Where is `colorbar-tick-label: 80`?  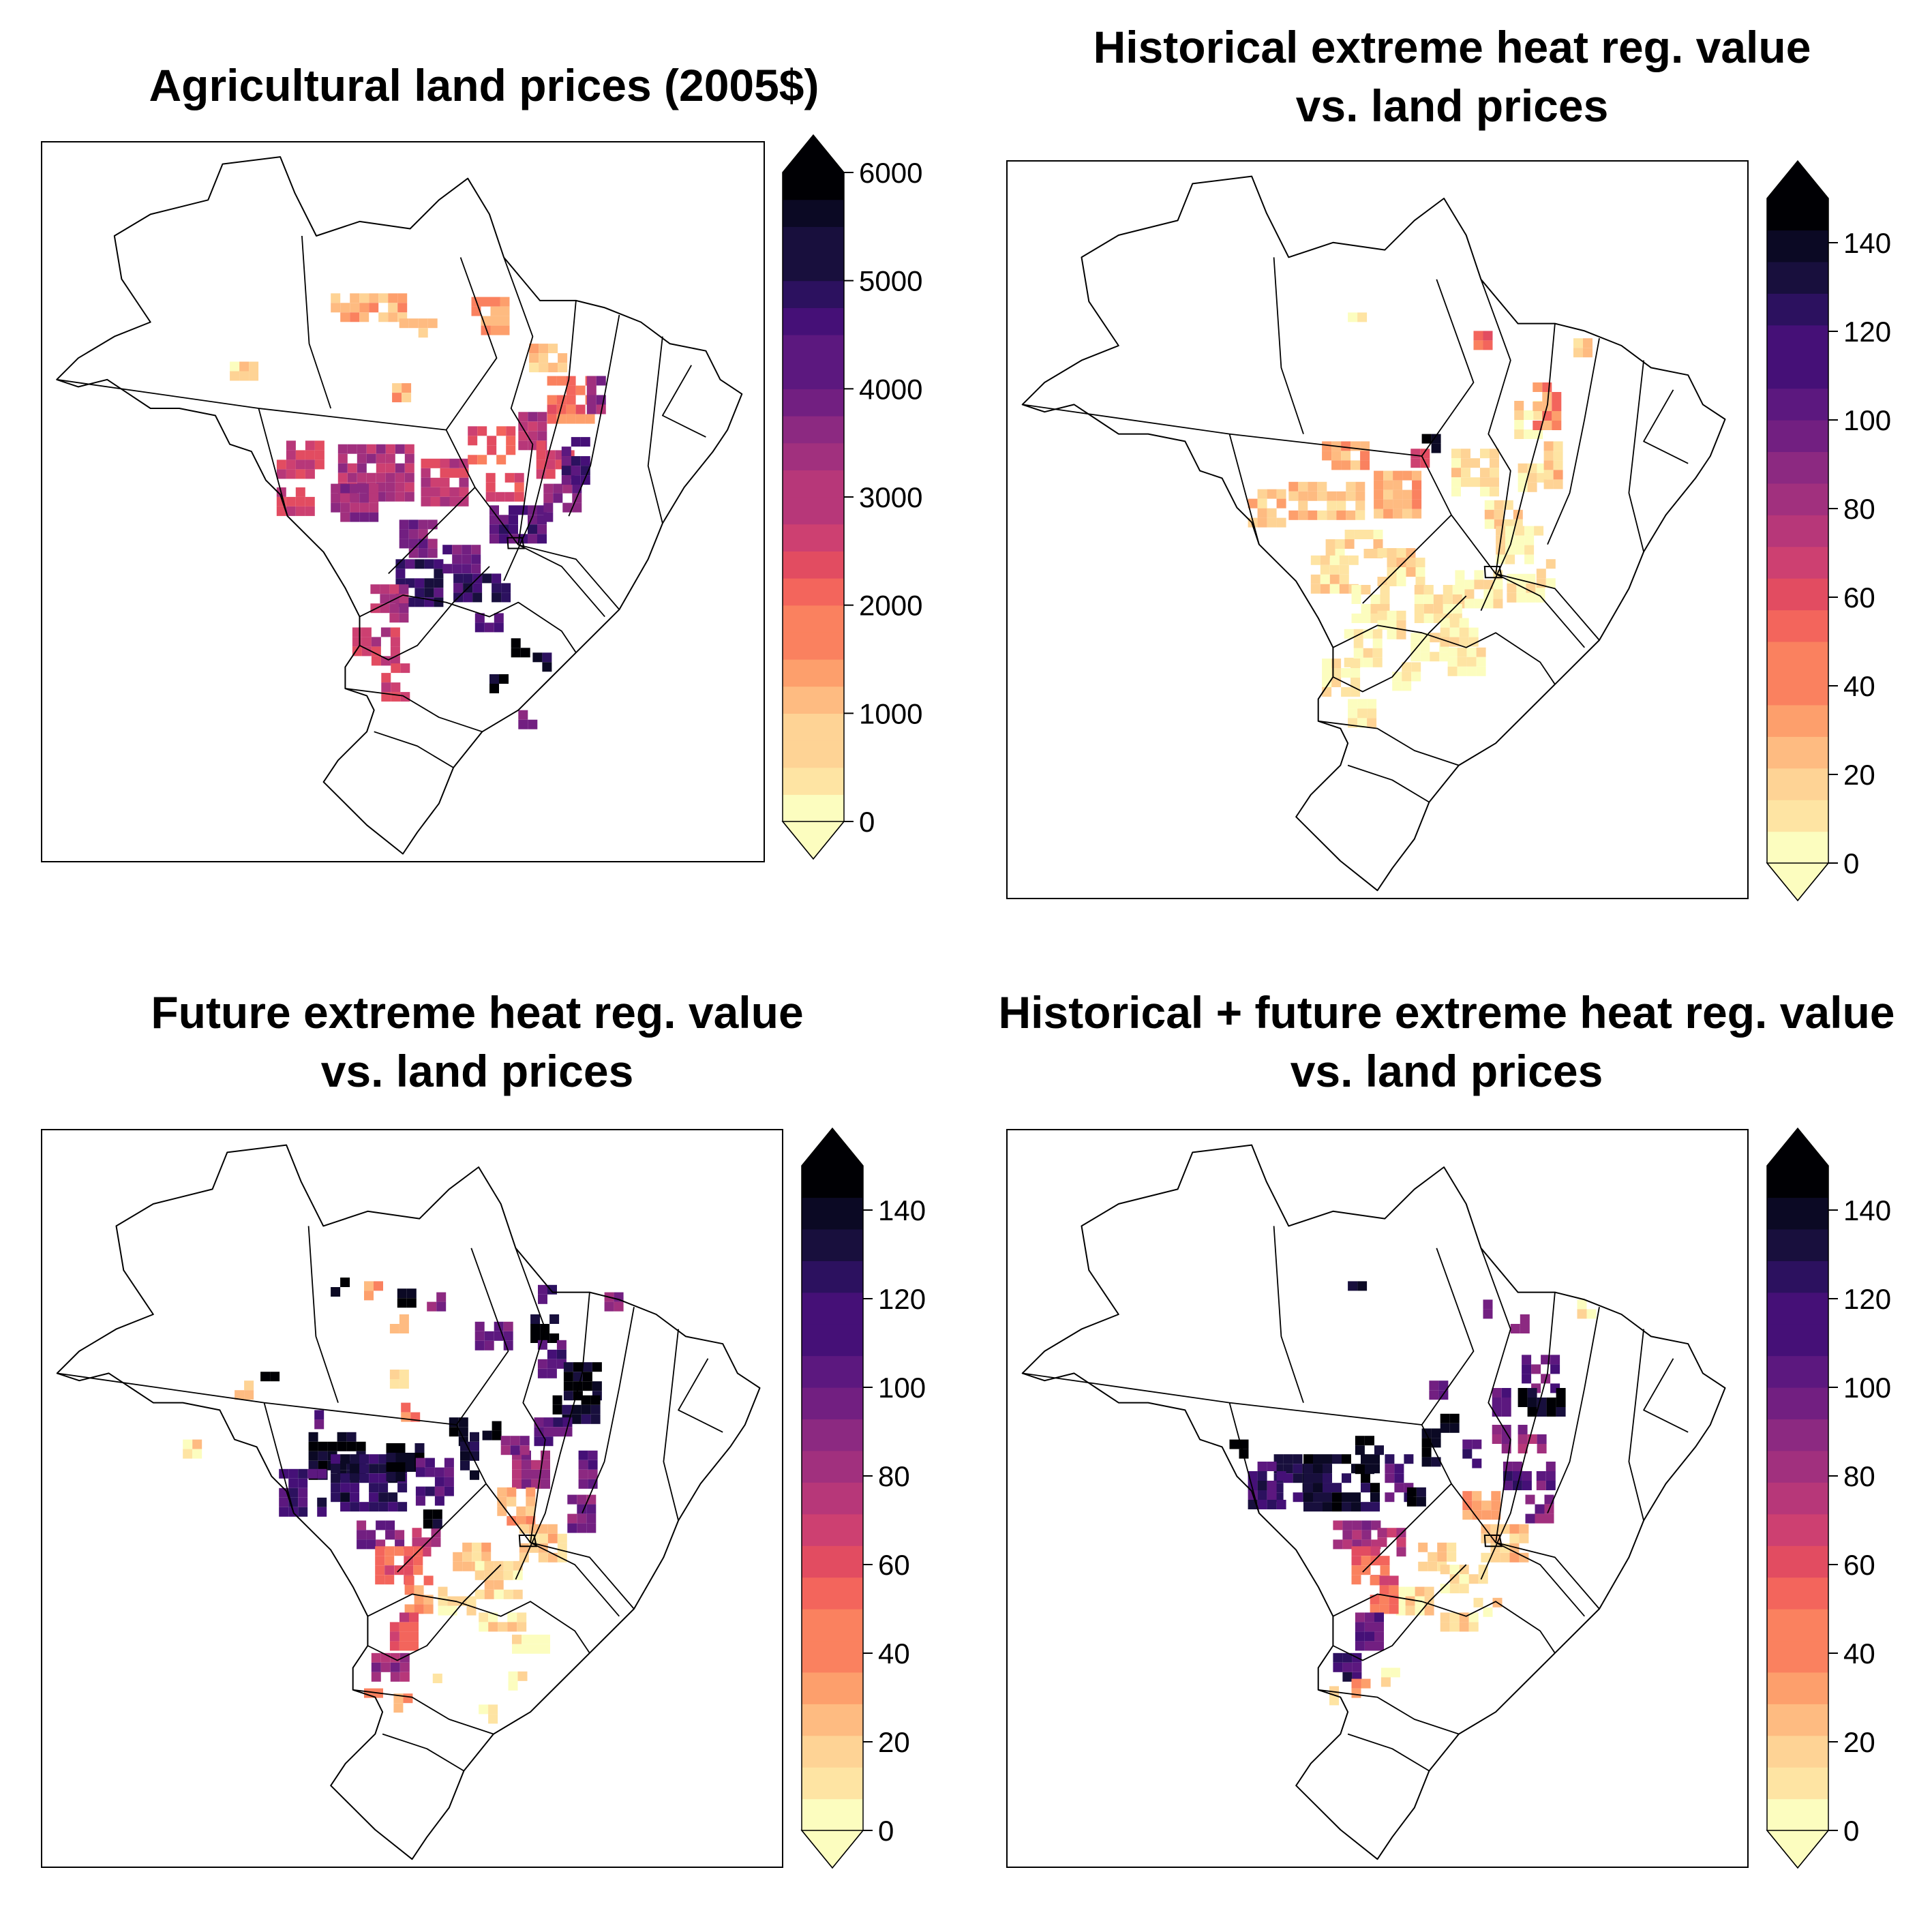 colorbar-tick-label: 80 is located at coordinates (1859, 1476).